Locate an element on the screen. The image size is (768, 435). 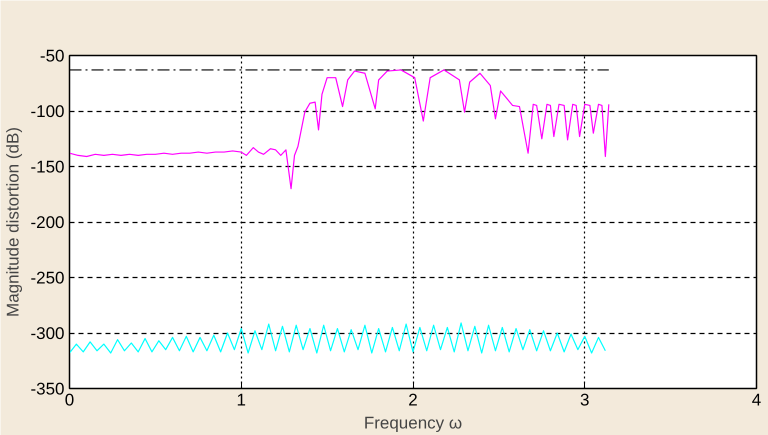
x-tick-label: 3 is located at coordinates (585, 400).